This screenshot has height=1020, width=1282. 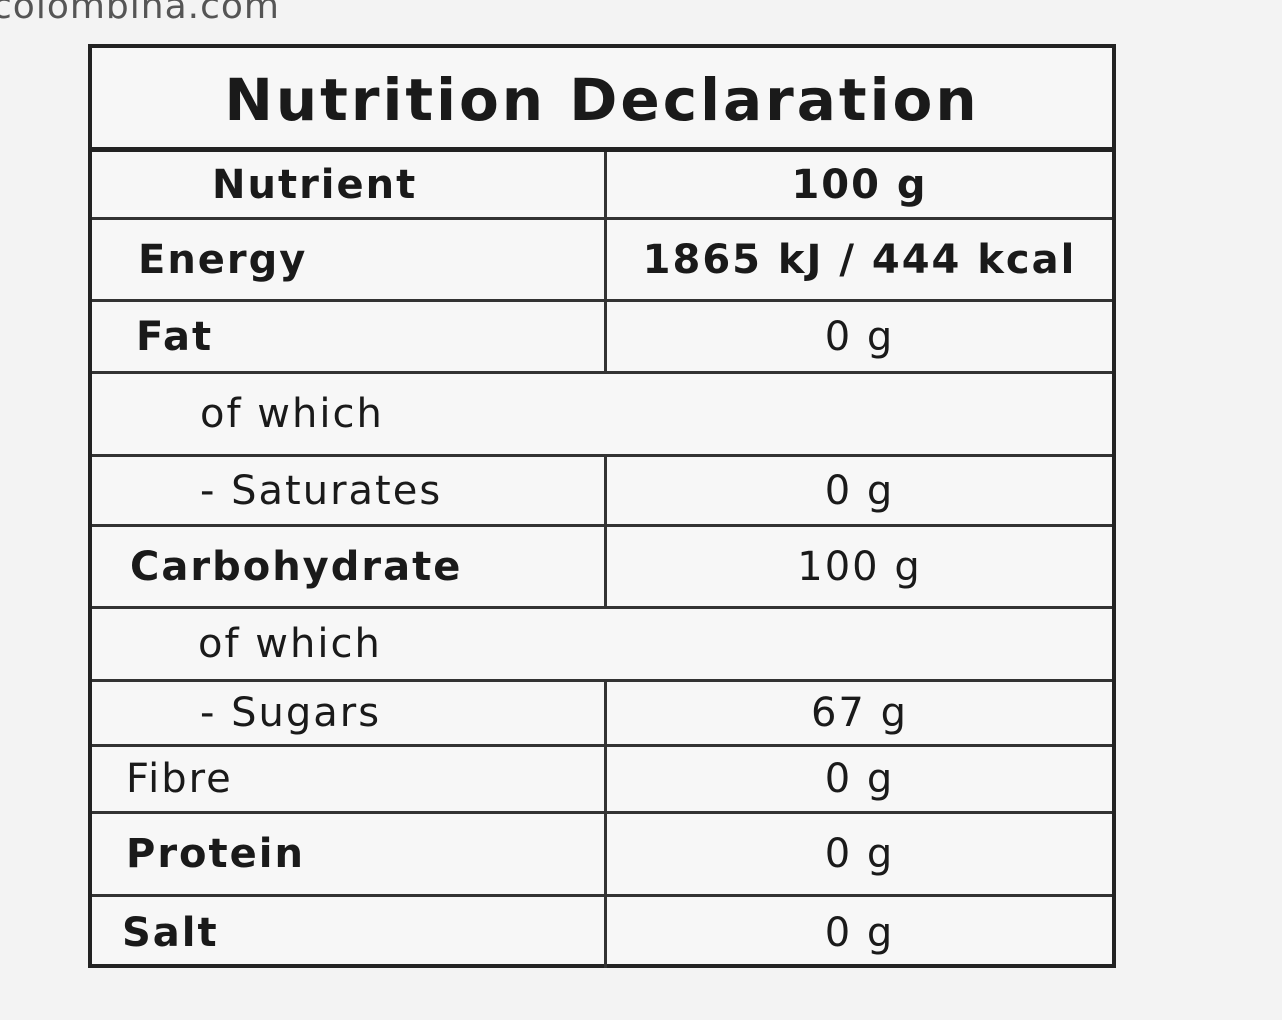 I want to click on header-row: Nutrient 100 g, so click(x=602, y=186).